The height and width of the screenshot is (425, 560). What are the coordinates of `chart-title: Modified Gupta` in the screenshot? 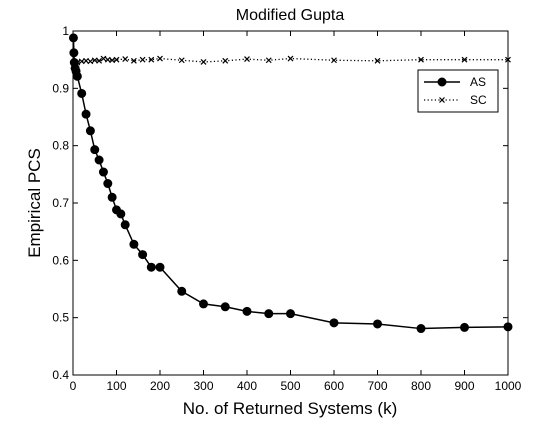 It's located at (290, 15).